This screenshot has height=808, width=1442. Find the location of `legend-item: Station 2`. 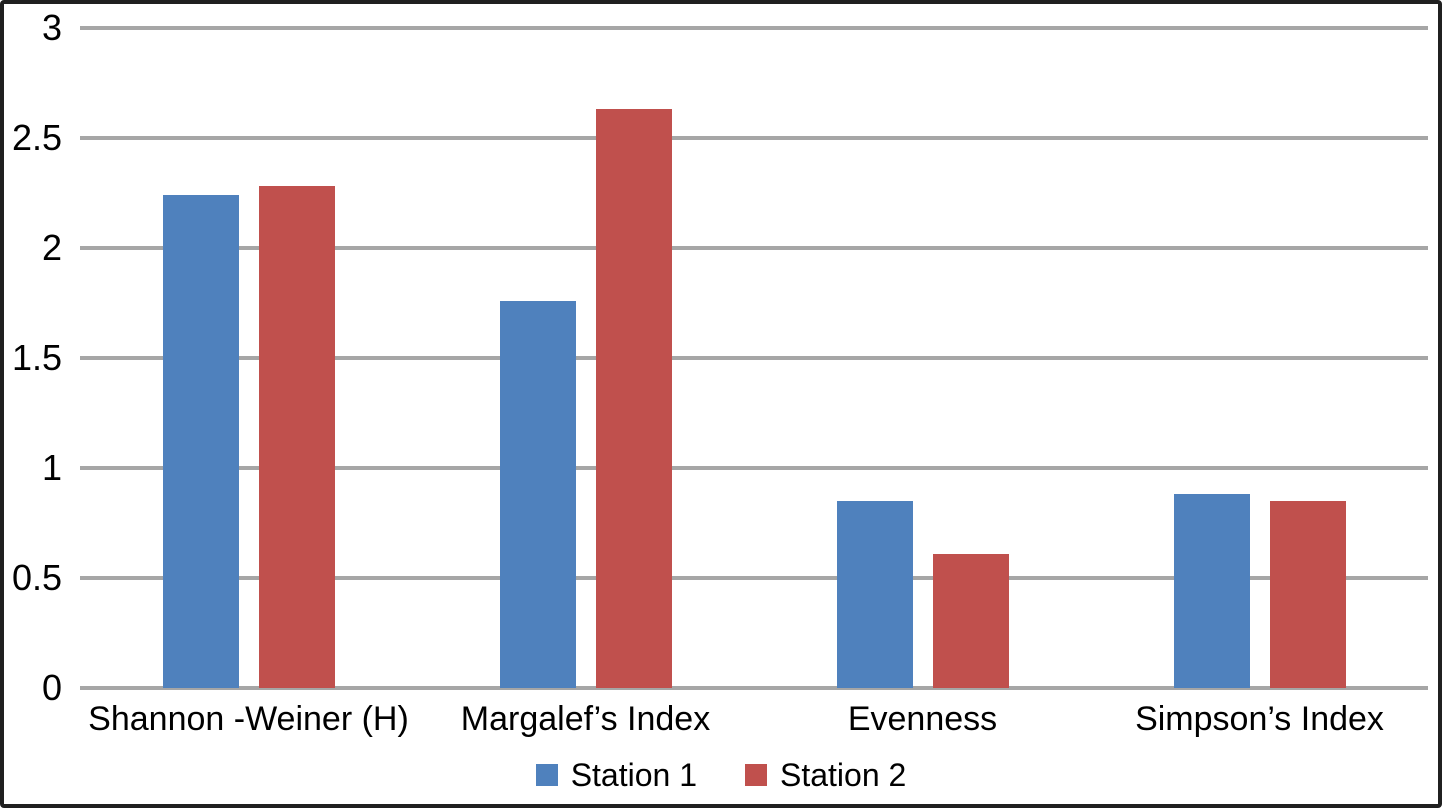

legend-item: Station 2 is located at coordinates (825, 775).